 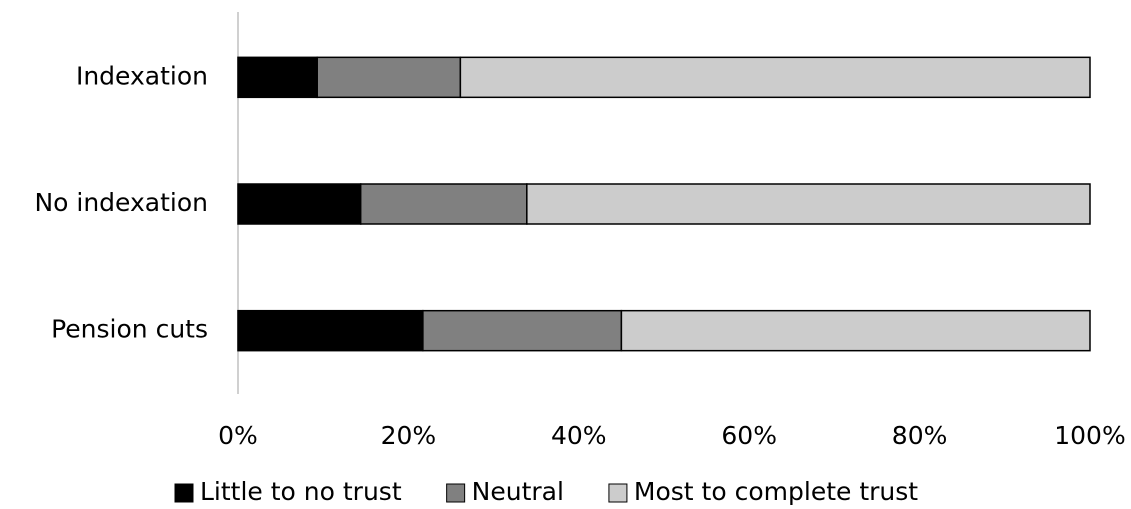 What do you see at coordinates (409, 435) in the screenshot?
I see `x-tick-label: 20%` at bounding box center [409, 435].